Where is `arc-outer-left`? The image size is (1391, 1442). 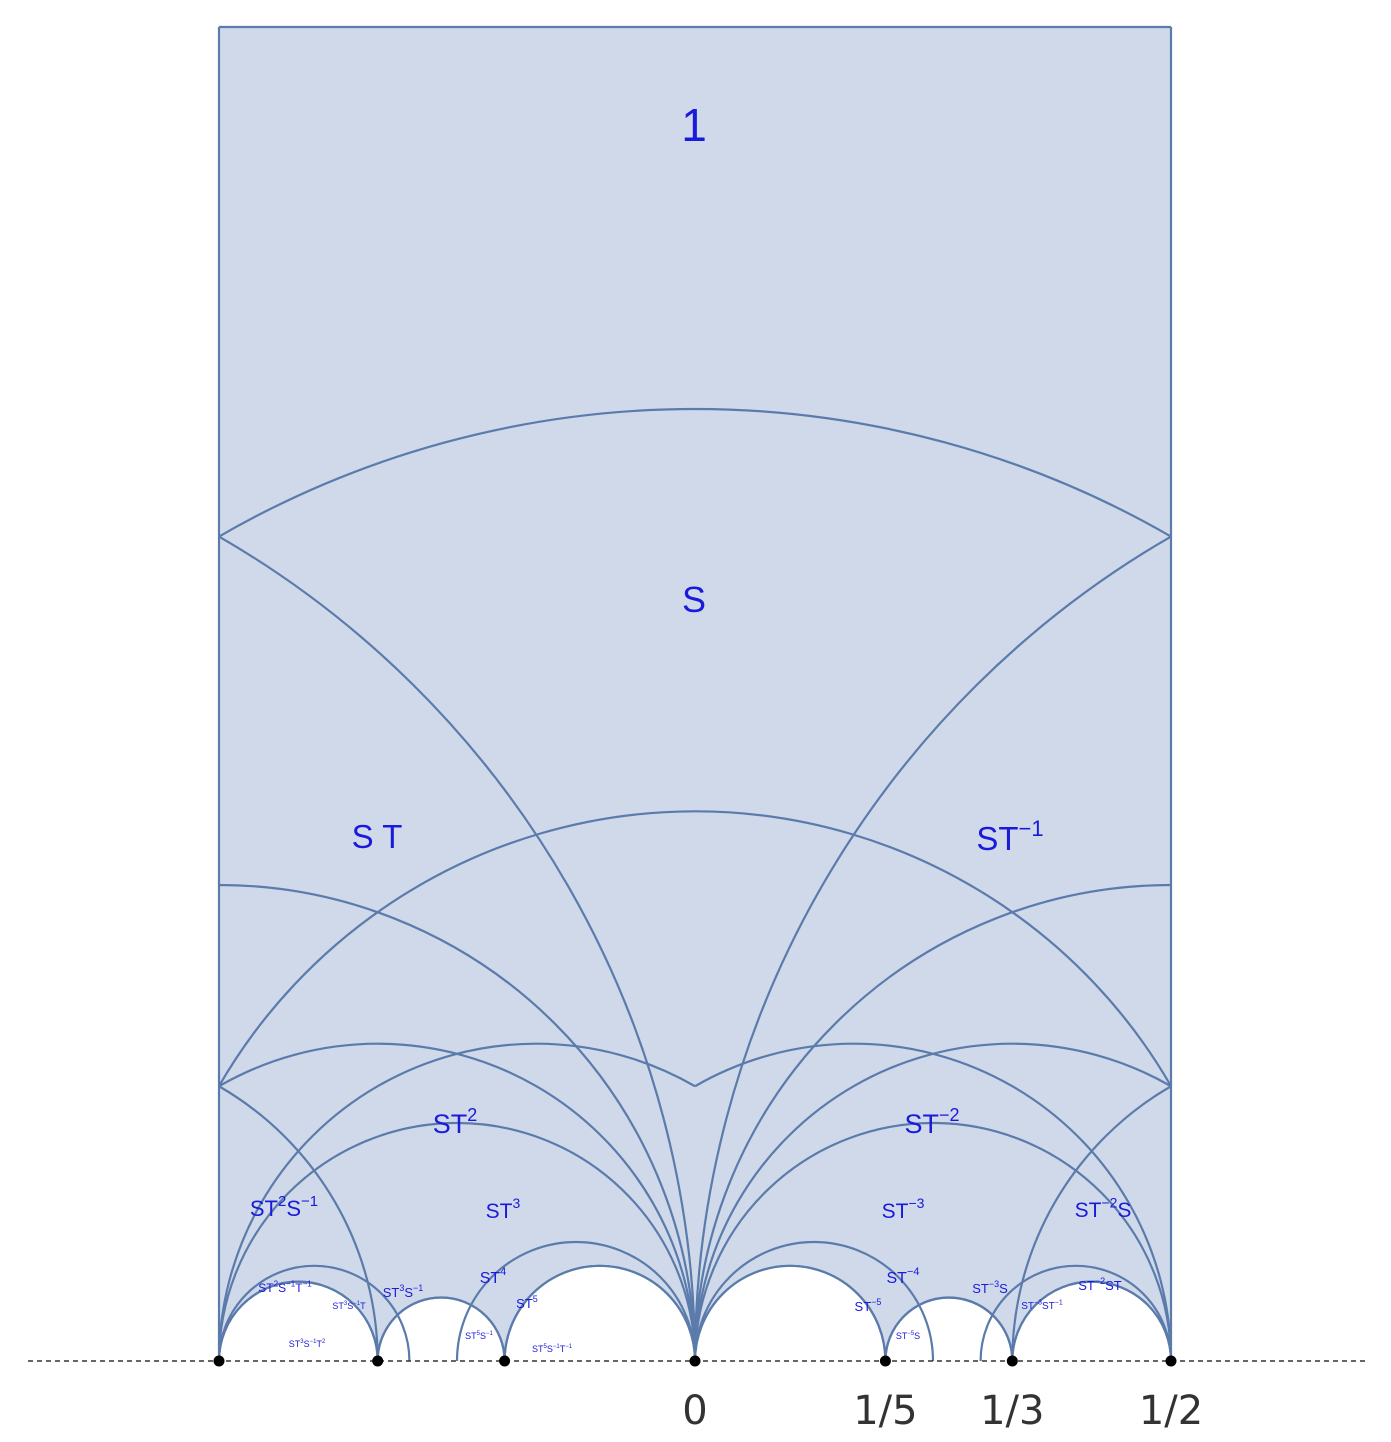
arc-outer-left is located at coordinates (298, 1223).